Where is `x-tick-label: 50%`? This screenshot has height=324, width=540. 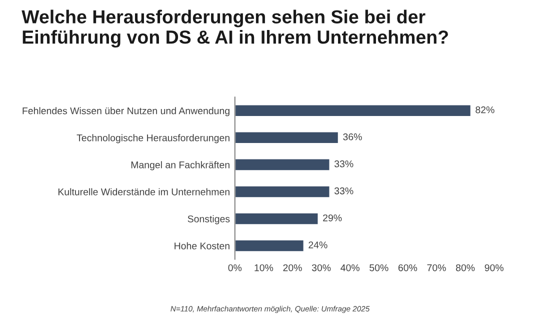
x-tick-label: 50% is located at coordinates (379, 268).